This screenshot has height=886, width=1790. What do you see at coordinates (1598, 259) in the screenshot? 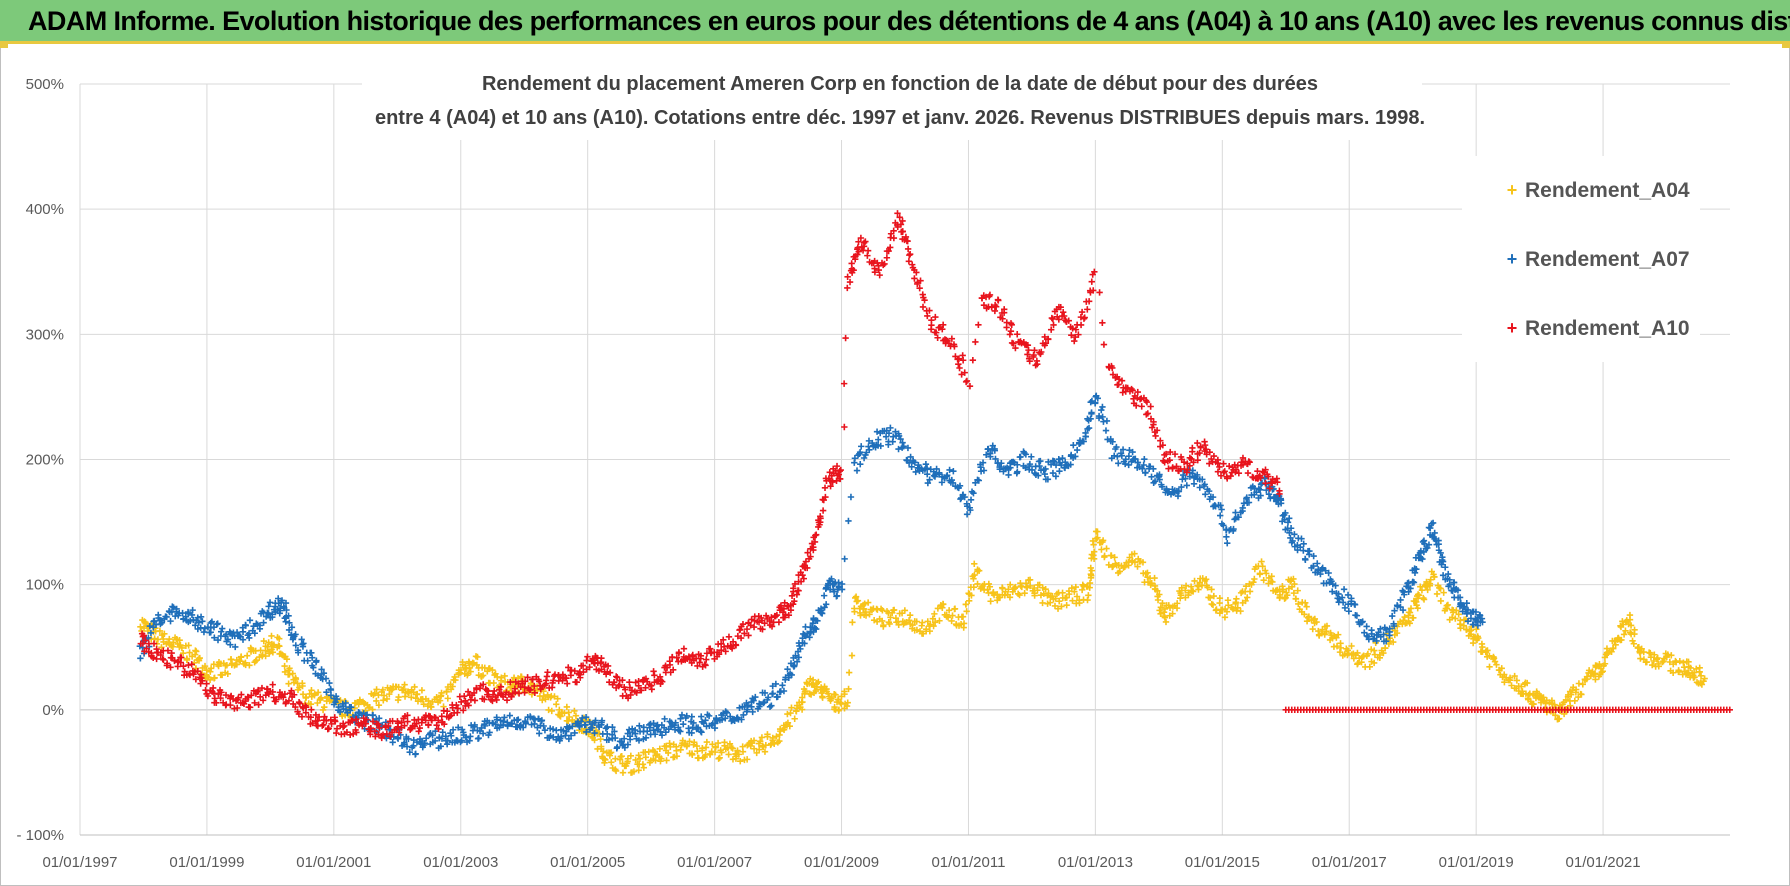
I see `legend-item-a07: + Rendement_A07` at bounding box center [1598, 259].